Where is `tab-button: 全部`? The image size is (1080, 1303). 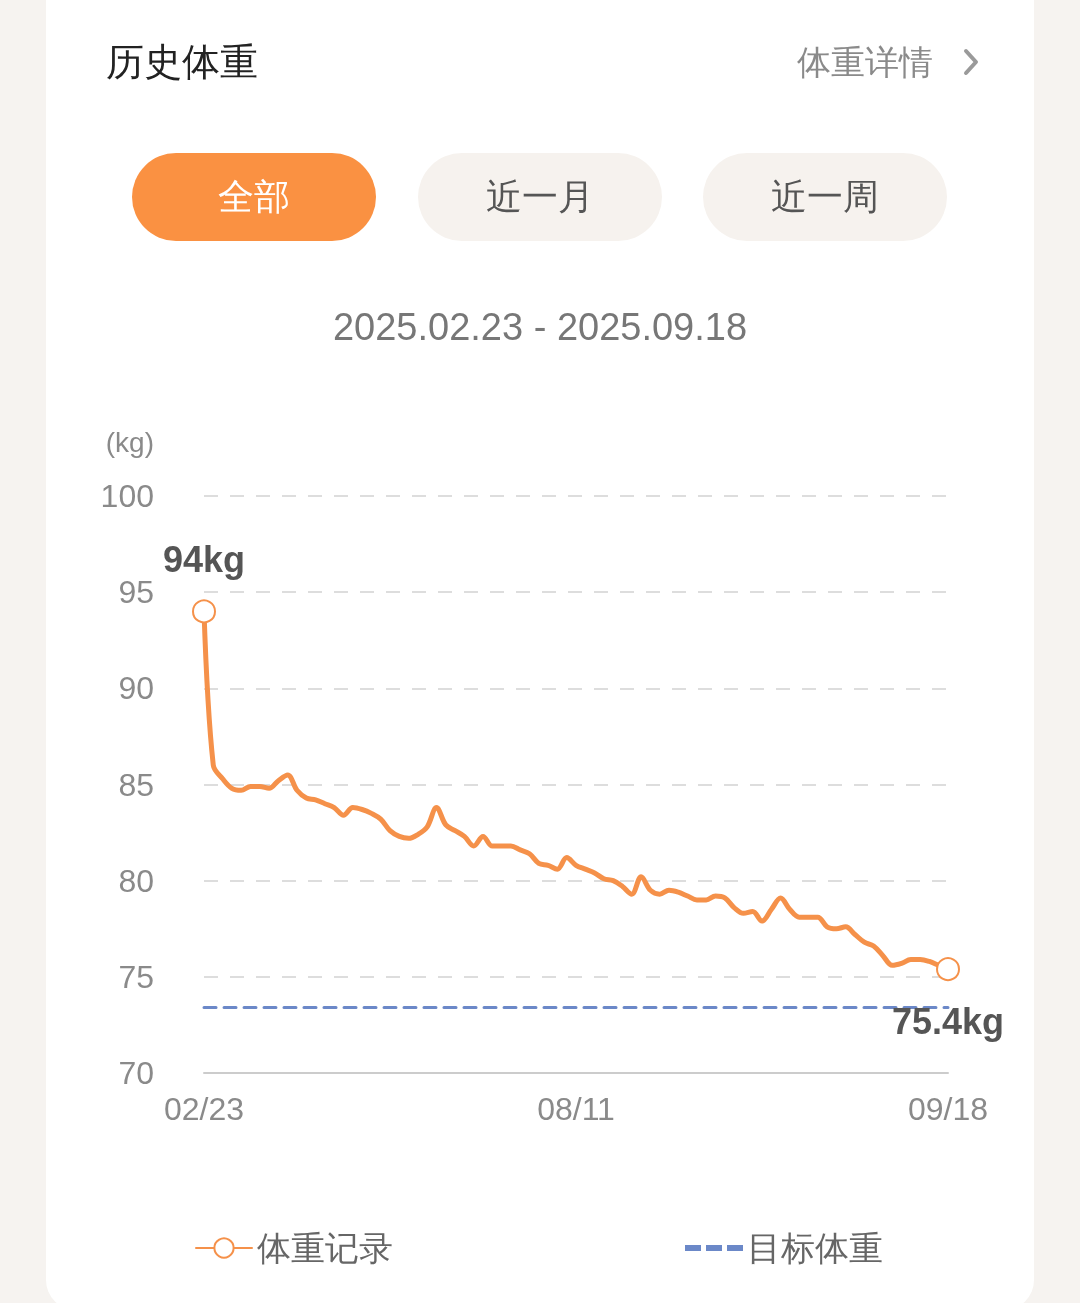
tab-button: 全部 is located at coordinates (254, 197).